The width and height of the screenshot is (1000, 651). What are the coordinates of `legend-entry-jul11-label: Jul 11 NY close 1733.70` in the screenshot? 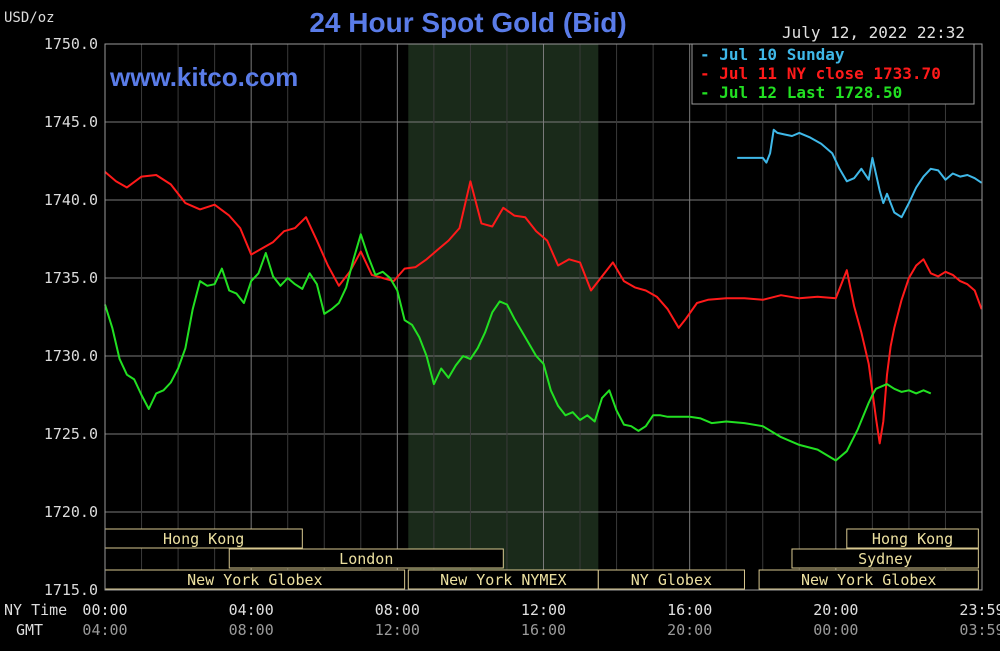 It's located at (830, 73).